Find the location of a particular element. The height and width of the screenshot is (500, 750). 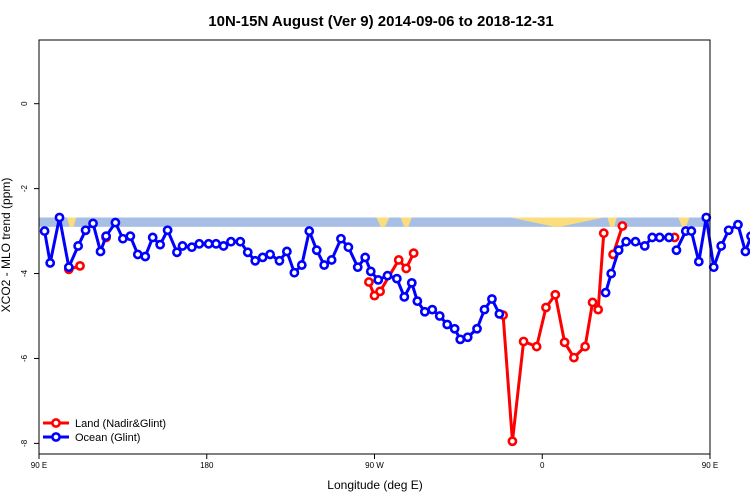

x-tick-label-4: 90 E is located at coordinates (710, 465).